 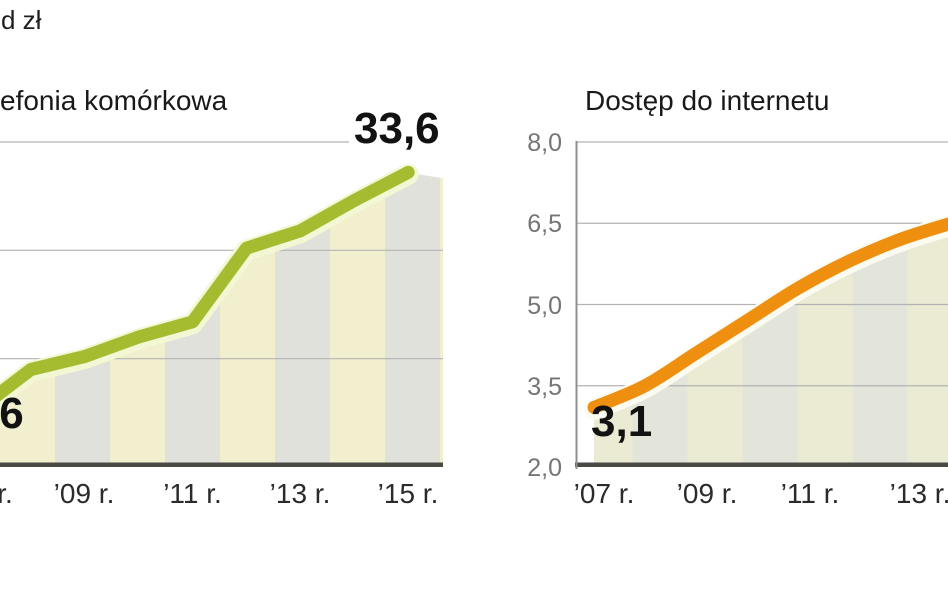 I want to click on end-value-label-telefonia: 33,6, so click(x=397, y=130).